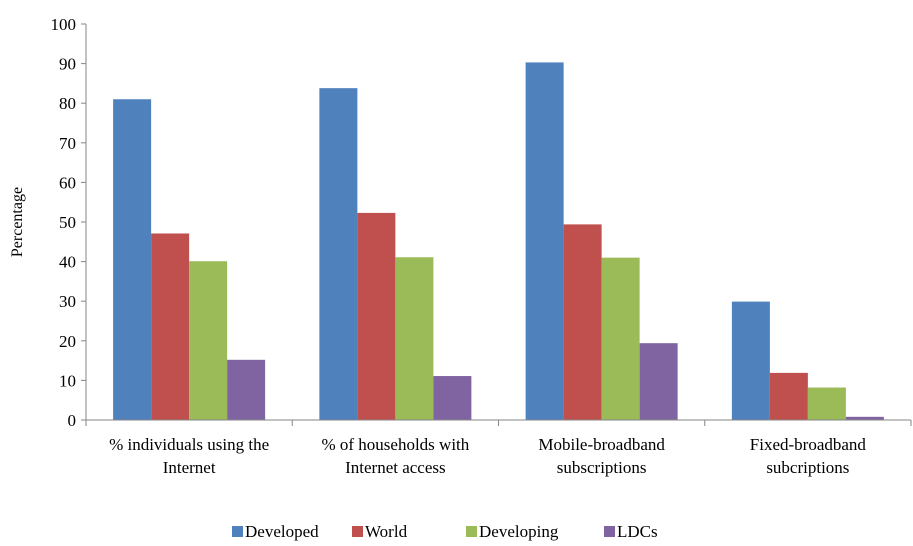 This screenshot has width=913, height=546. I want to click on y-tick-label: 90, so click(67, 64).